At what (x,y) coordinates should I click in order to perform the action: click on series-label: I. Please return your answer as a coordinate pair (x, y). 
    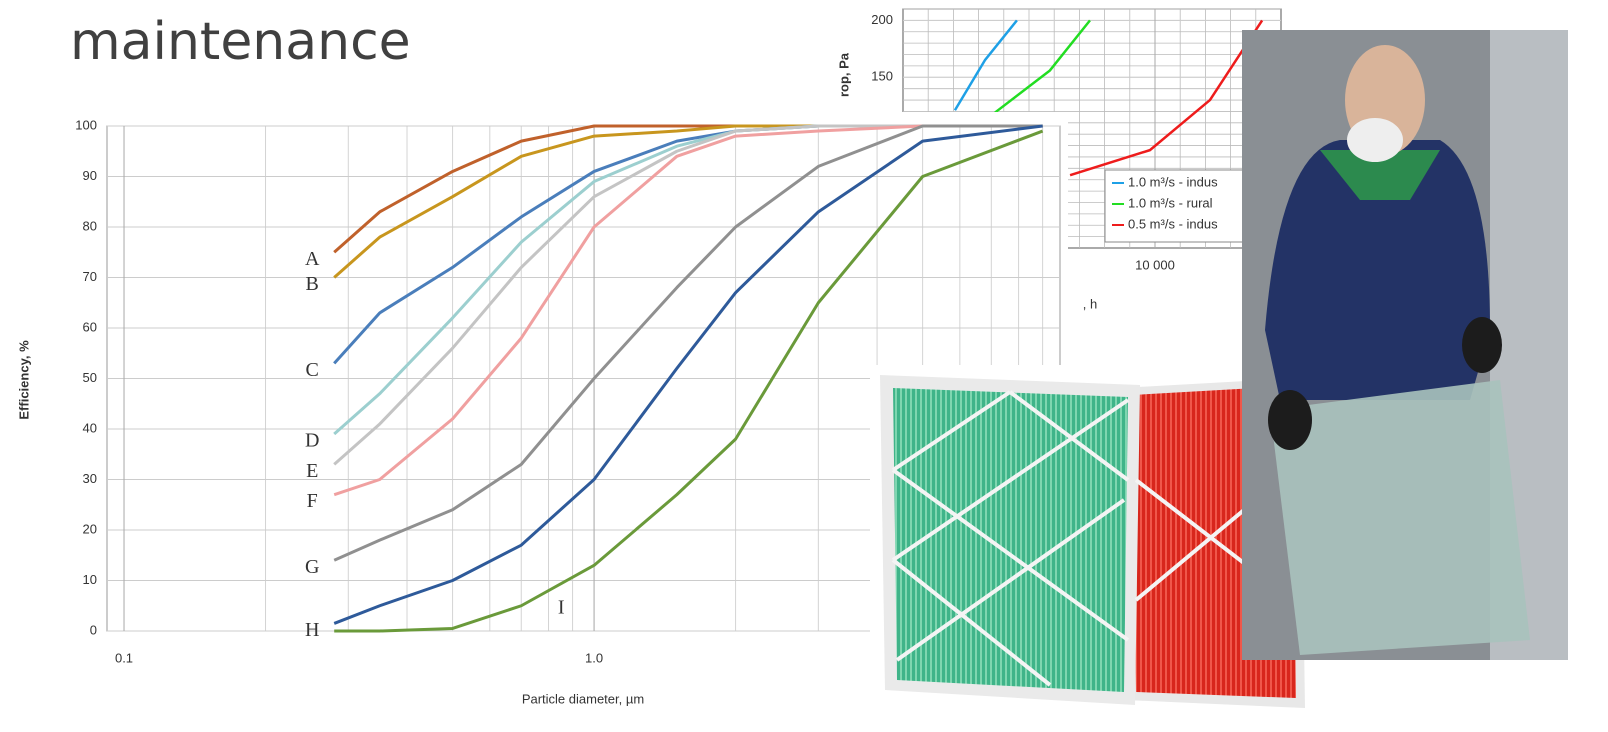
    Looking at the image, I should click on (561, 607).